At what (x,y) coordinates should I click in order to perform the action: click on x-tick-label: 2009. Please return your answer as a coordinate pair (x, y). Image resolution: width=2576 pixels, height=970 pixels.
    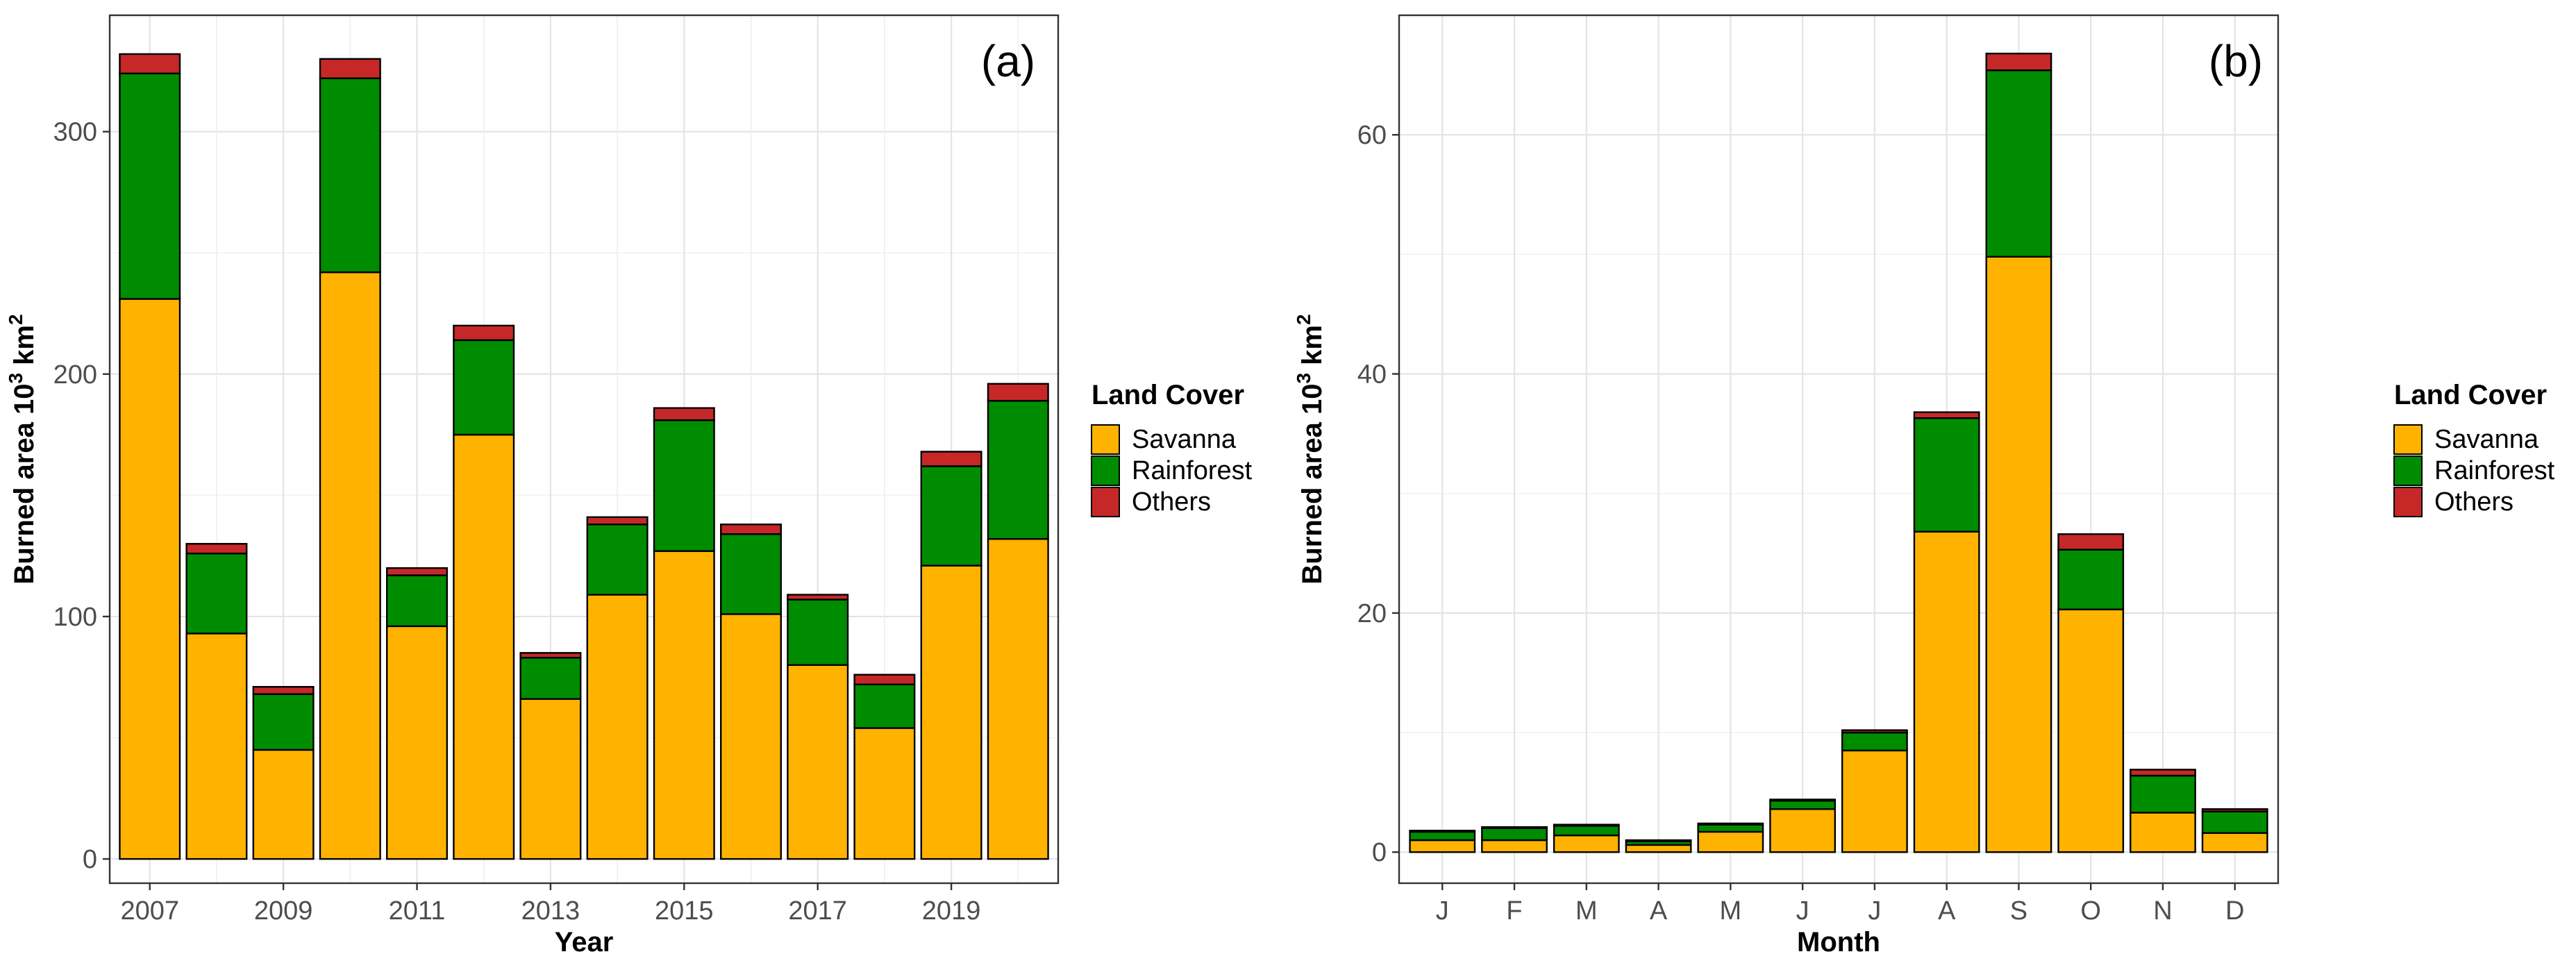
    Looking at the image, I should click on (283, 911).